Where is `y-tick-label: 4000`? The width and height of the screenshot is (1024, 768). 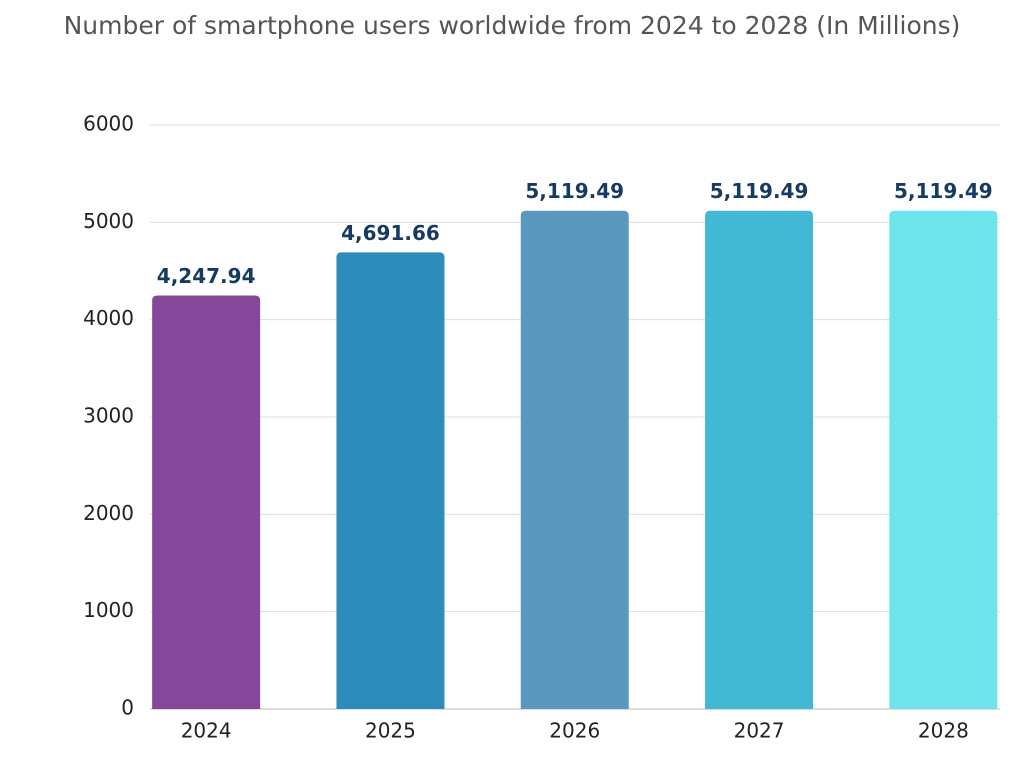
y-tick-label: 4000 is located at coordinates (108, 318).